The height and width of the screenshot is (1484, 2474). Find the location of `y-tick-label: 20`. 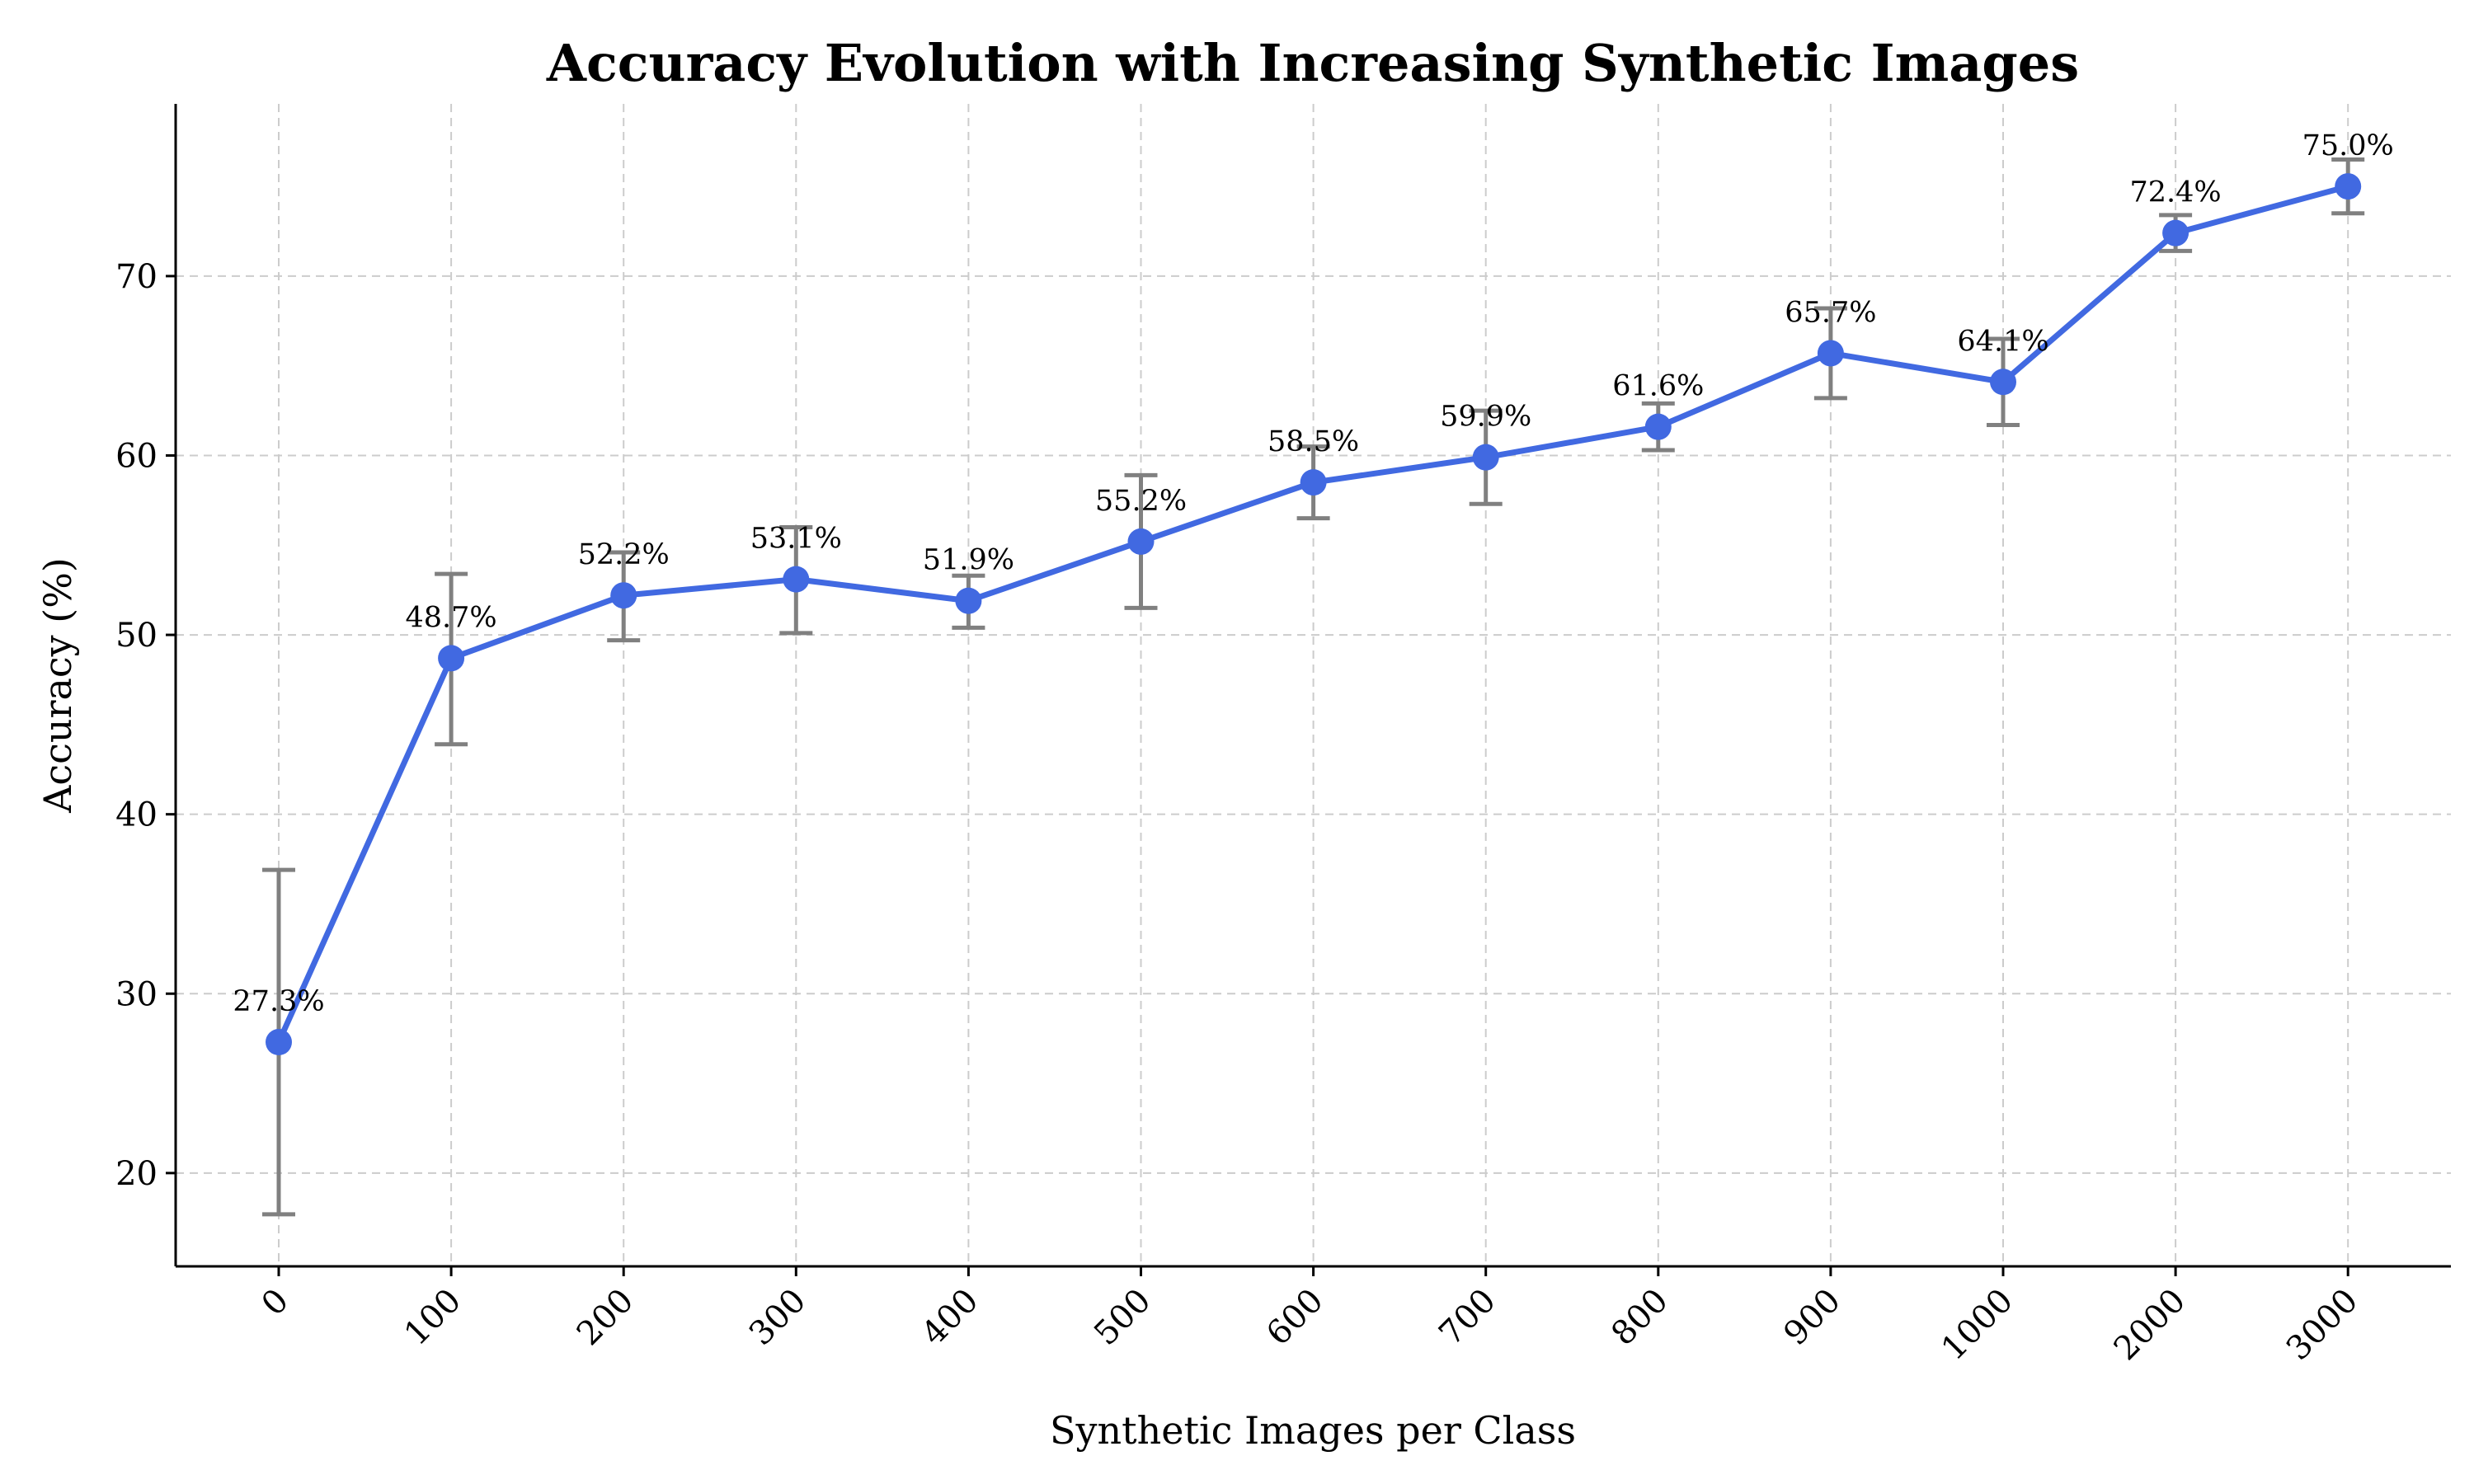

y-tick-label: 20 is located at coordinates (136, 1174).